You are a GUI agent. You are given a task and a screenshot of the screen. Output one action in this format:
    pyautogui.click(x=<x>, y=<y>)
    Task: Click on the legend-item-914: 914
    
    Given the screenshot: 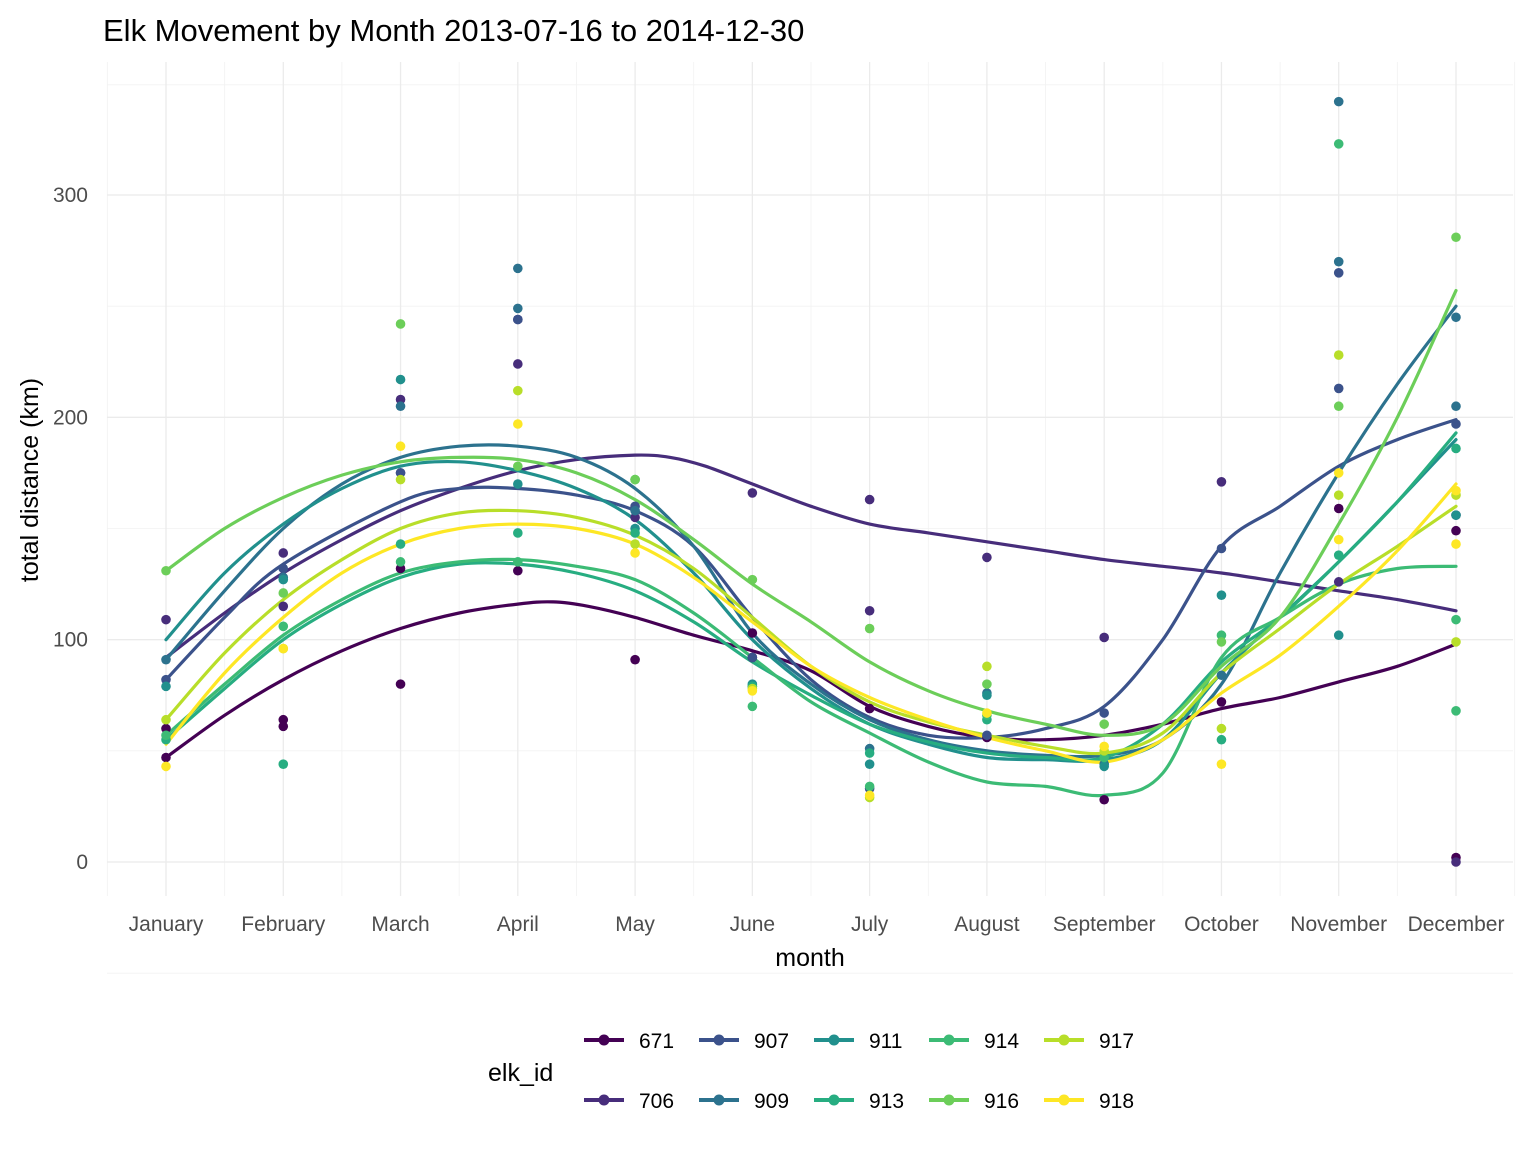 What is the action you would take?
    pyautogui.click(x=974, y=1041)
    